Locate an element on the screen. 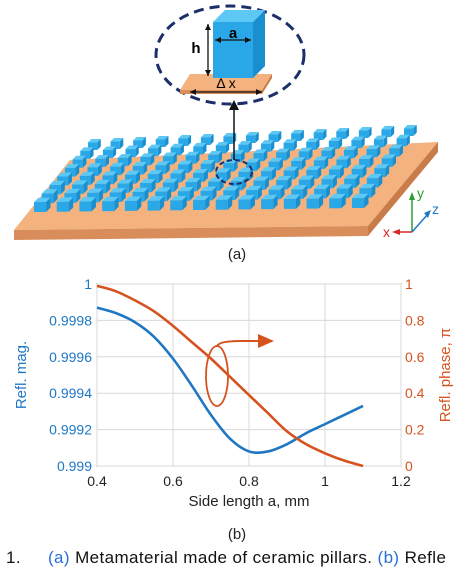 The image size is (474, 570). x-tick-label: 0.4 is located at coordinates (97, 481).